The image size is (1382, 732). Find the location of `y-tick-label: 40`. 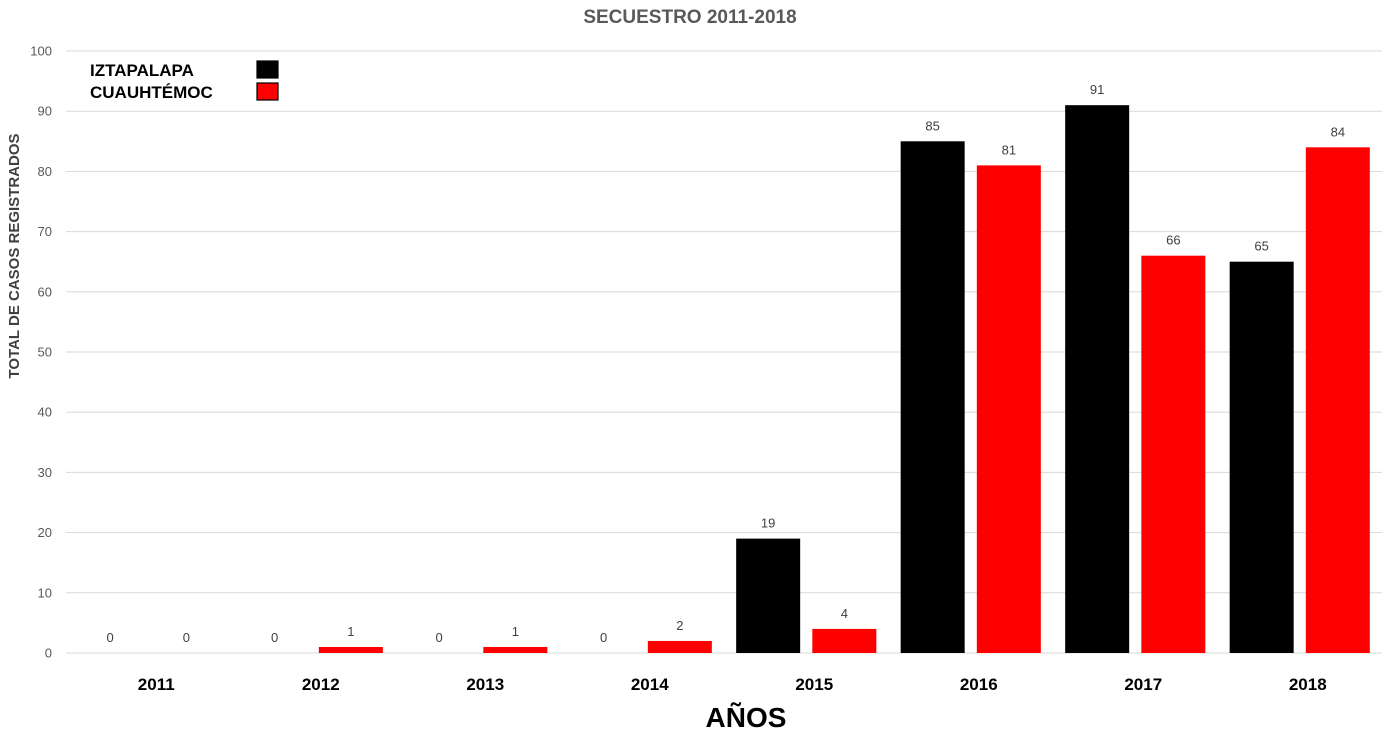

y-tick-label: 40 is located at coordinates (45, 412).